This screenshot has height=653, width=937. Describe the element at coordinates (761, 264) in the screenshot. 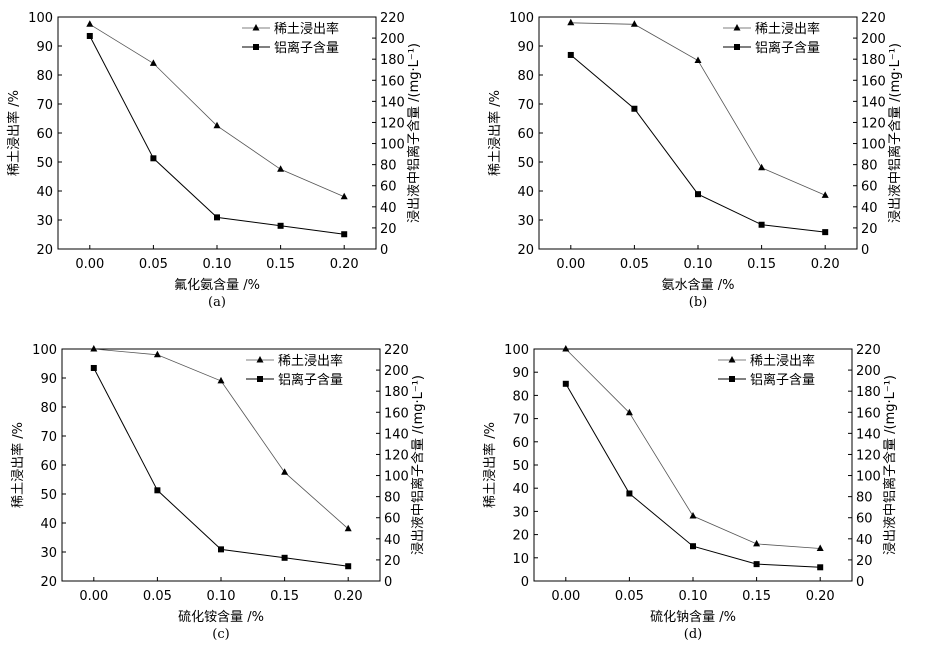

I see `x-tick-label: 0.15` at that location.